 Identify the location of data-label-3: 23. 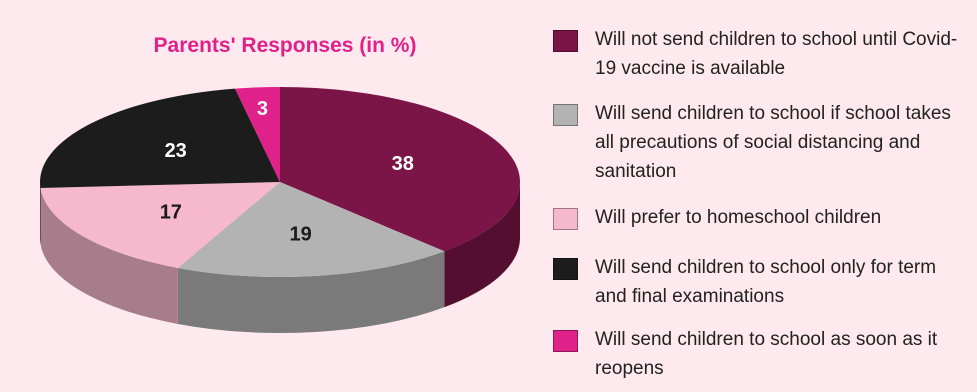
(176, 151).